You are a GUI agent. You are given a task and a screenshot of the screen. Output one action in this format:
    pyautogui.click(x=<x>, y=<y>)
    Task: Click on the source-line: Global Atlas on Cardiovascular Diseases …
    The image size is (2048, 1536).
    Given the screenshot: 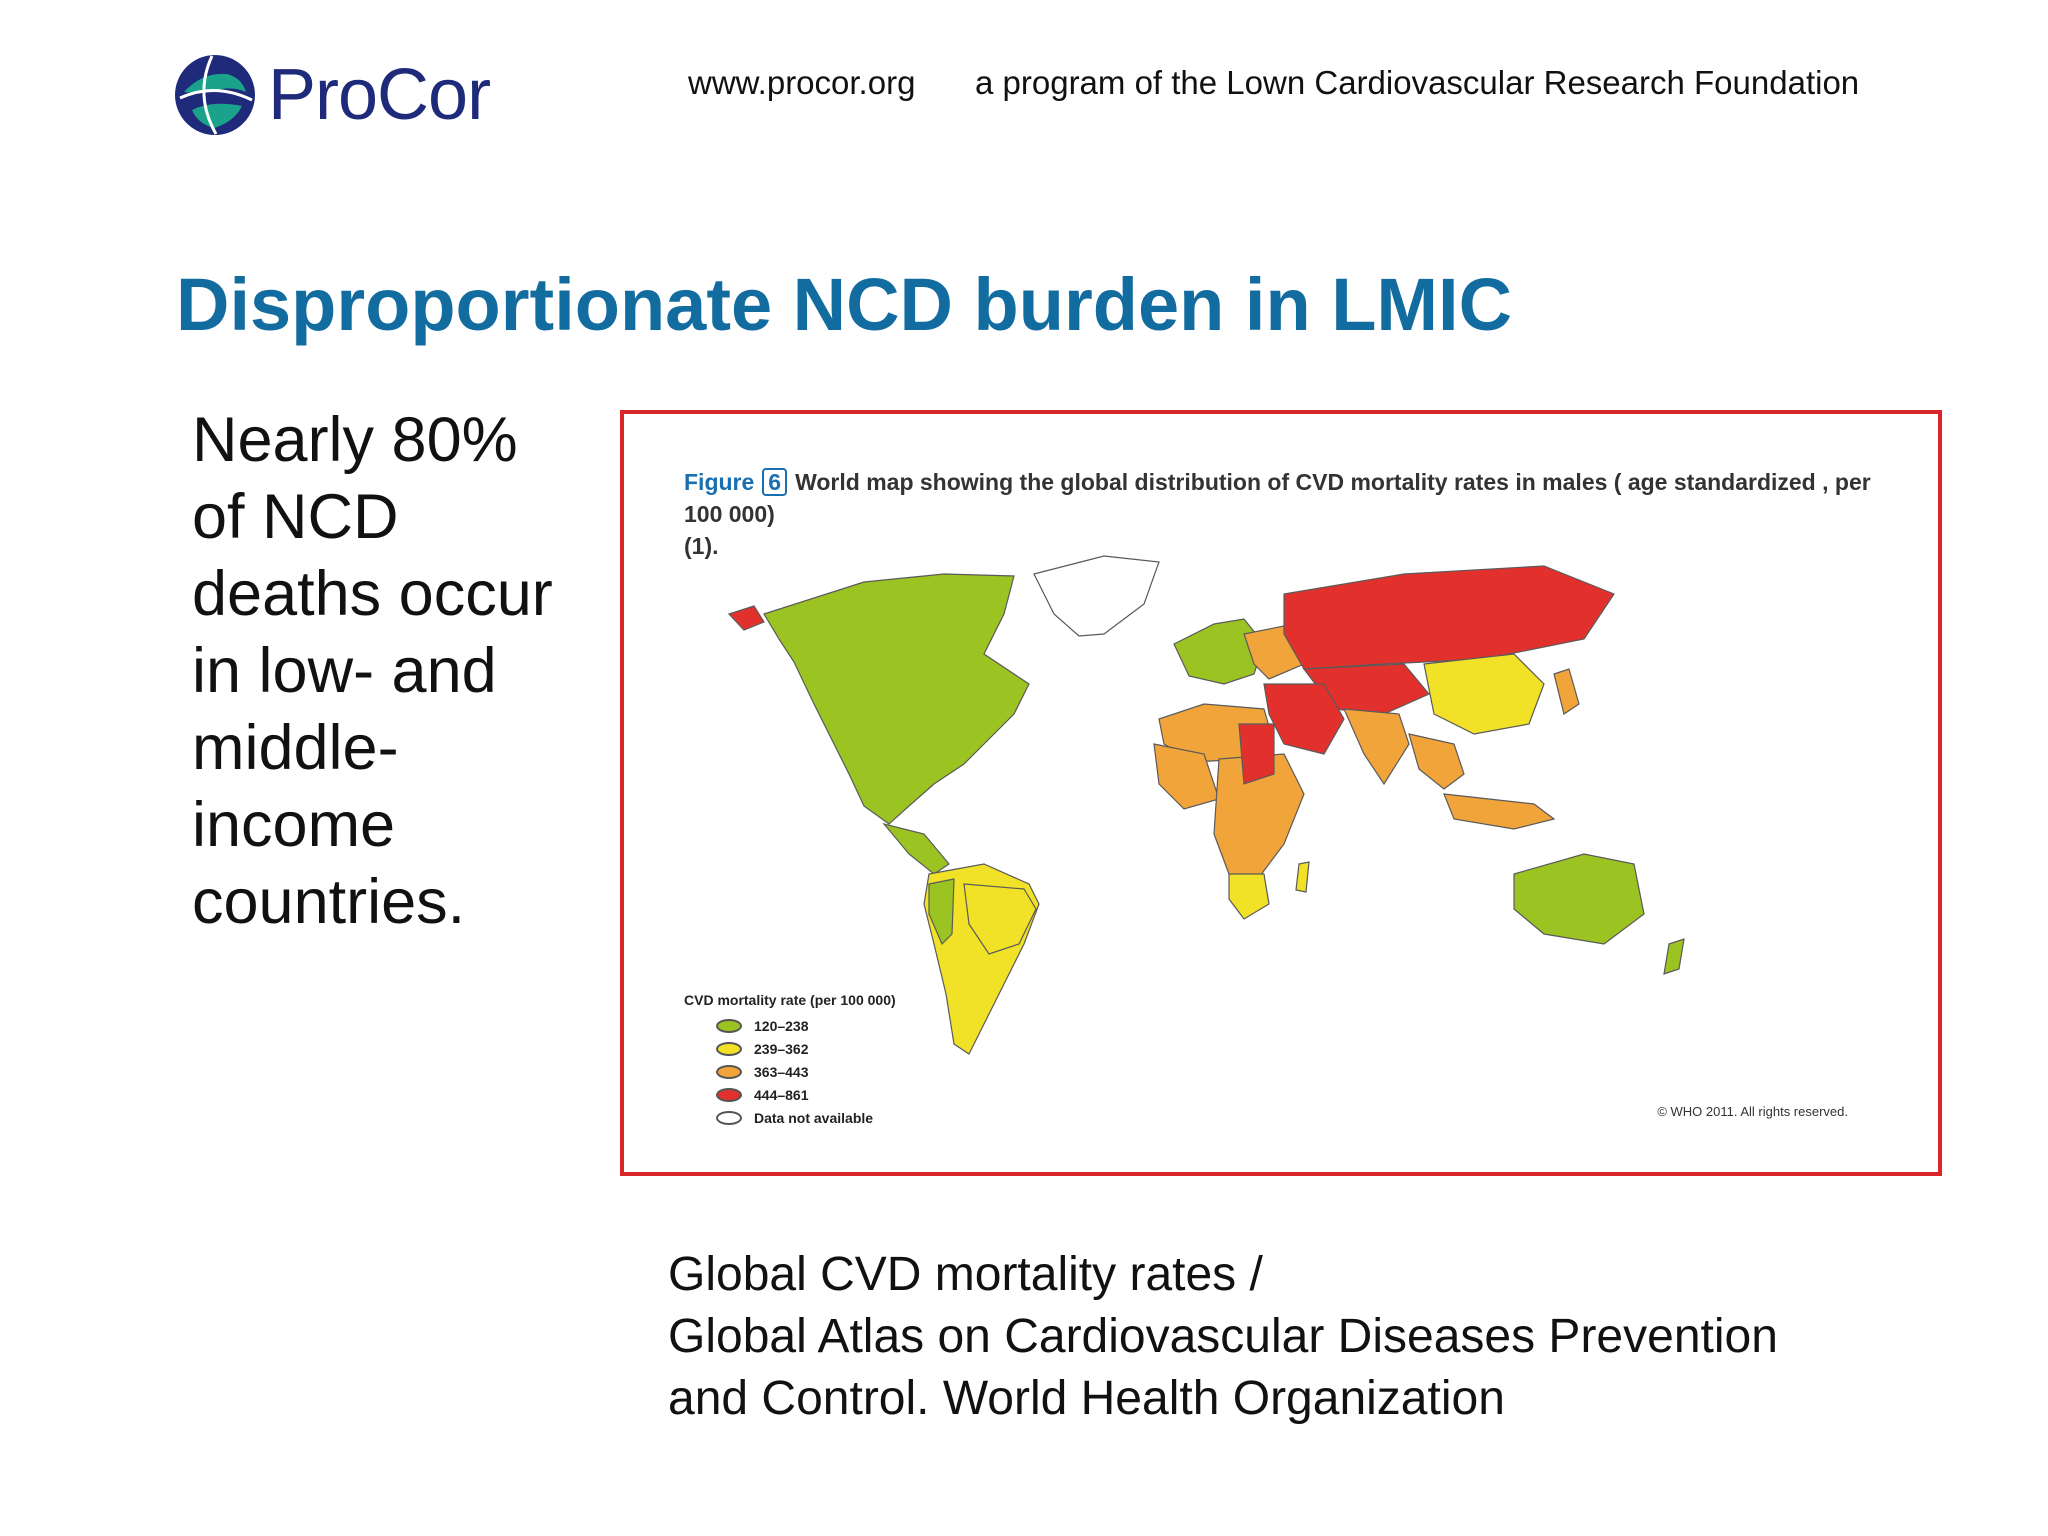 What is the action you would take?
    pyautogui.click(x=1223, y=1336)
    